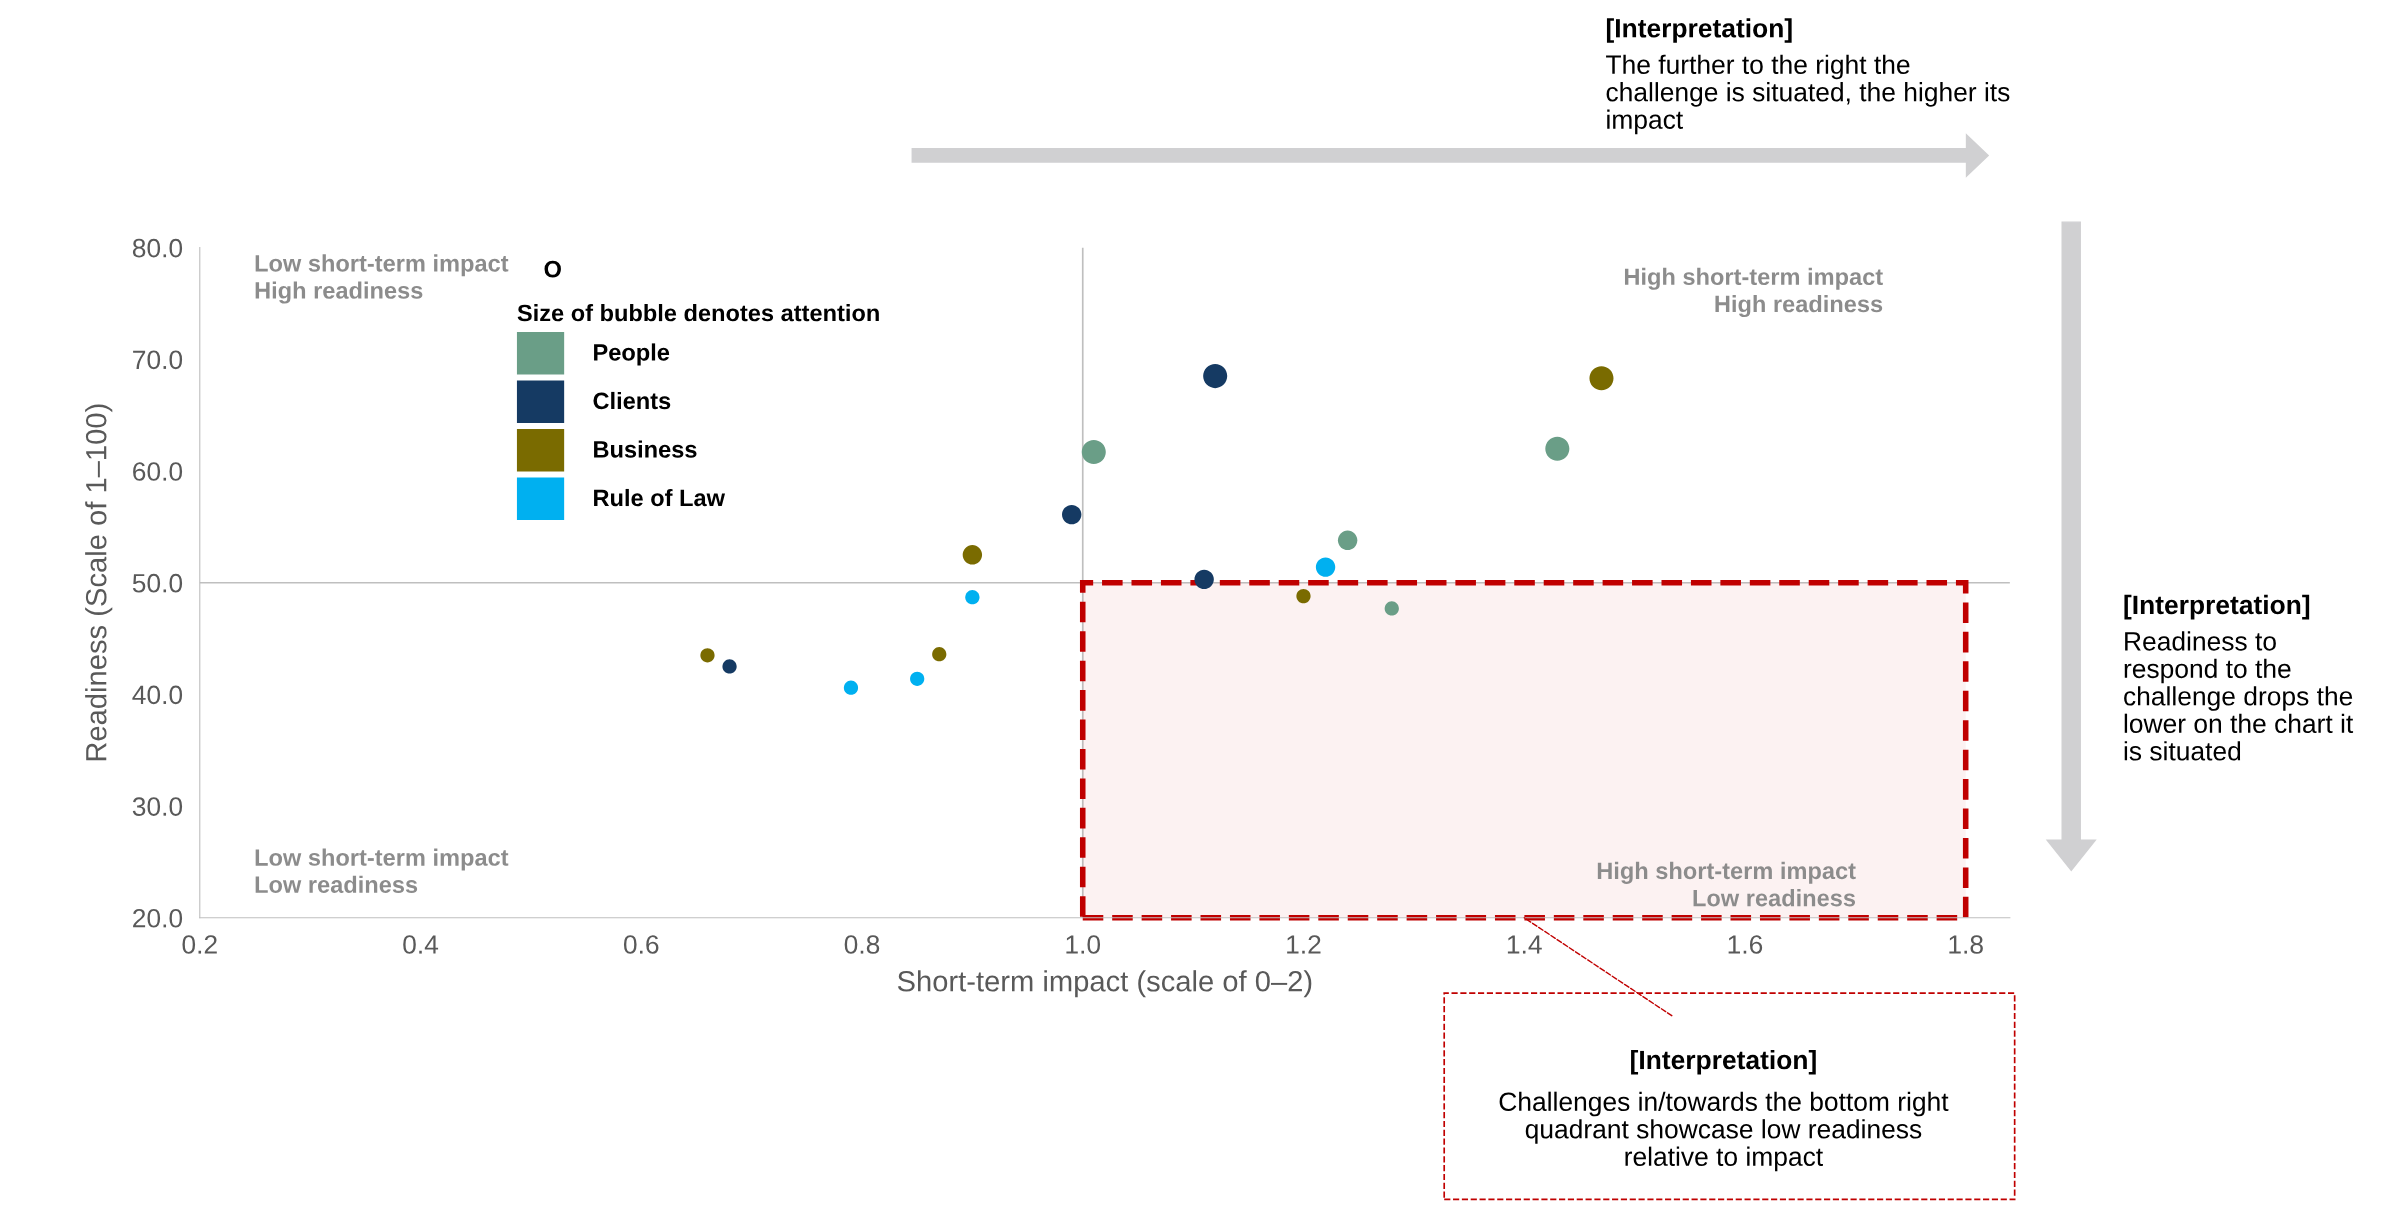 The width and height of the screenshot is (2407, 1214). What do you see at coordinates (645, 449) in the screenshot?
I see `legend-label: Business` at bounding box center [645, 449].